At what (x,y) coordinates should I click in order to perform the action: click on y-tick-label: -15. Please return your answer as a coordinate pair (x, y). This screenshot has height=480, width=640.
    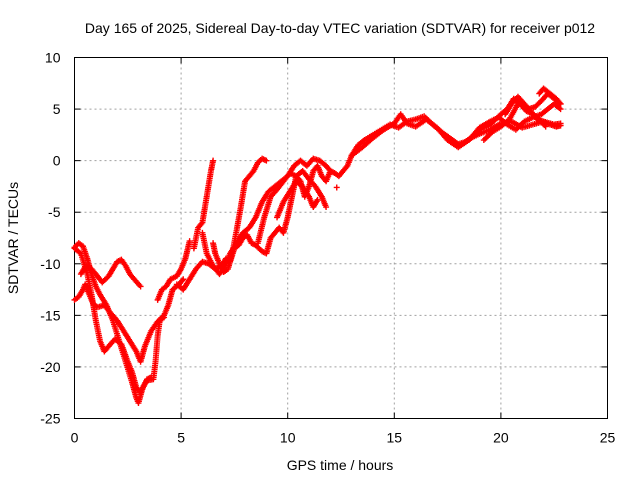
    Looking at the image, I should click on (50, 315).